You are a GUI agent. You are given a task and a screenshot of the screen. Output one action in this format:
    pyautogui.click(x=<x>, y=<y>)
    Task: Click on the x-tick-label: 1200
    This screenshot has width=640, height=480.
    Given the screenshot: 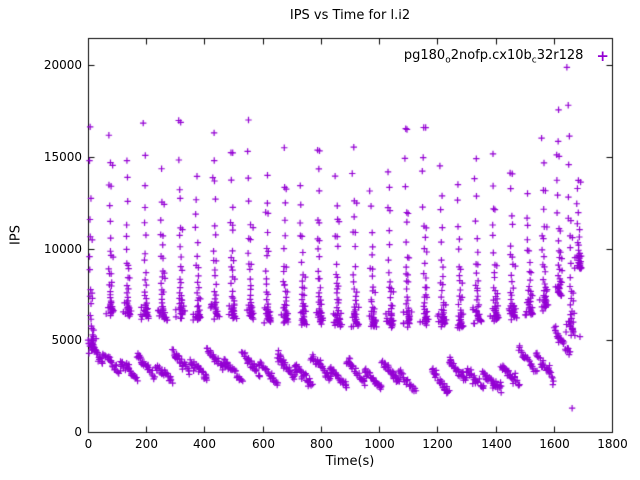 What is the action you would take?
    pyautogui.click(x=437, y=444)
    